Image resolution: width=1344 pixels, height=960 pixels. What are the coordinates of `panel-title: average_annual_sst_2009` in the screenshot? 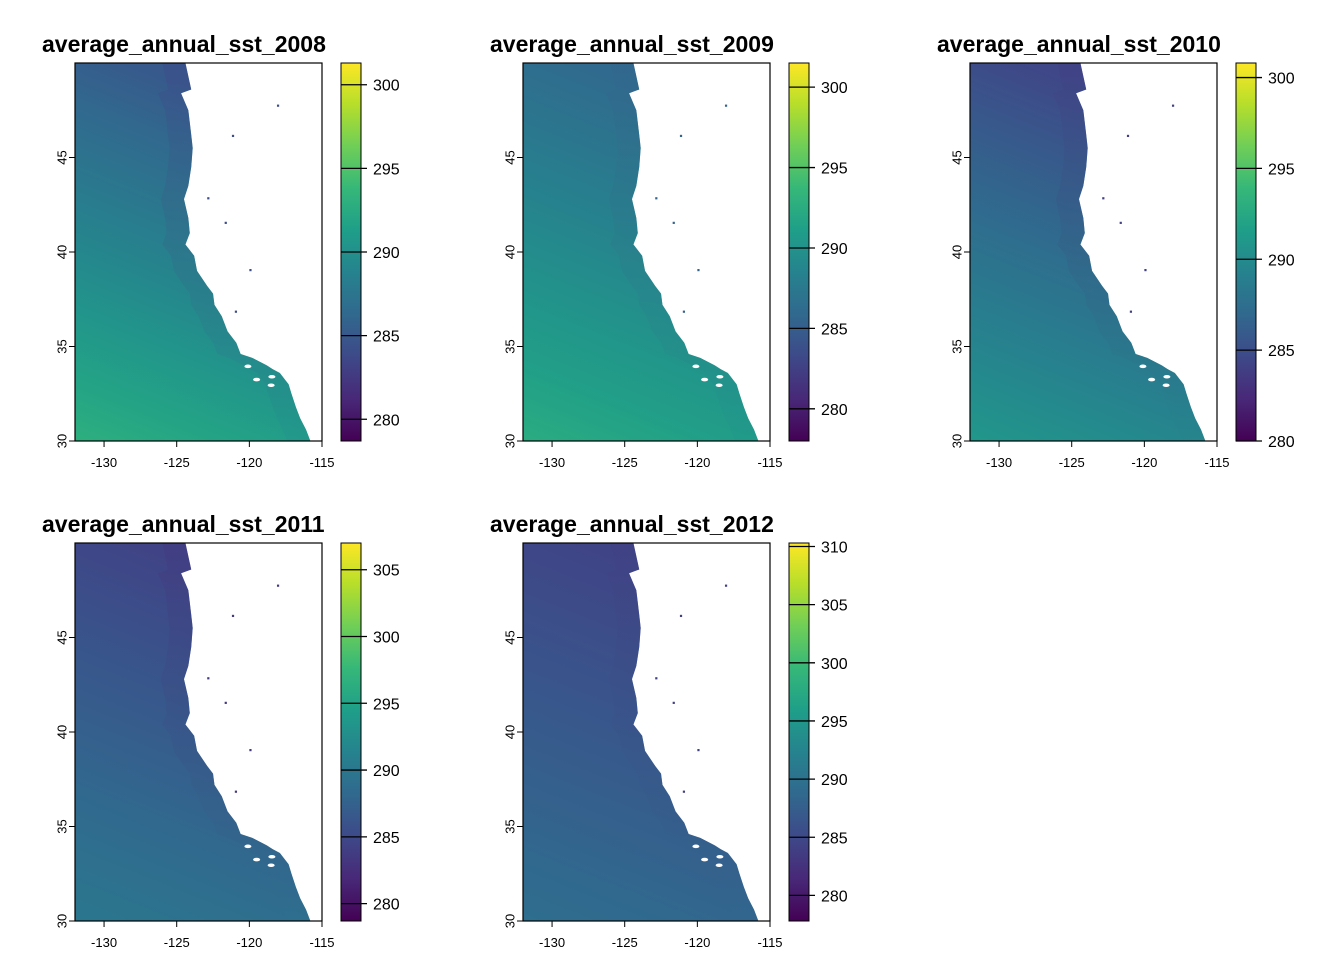 It's located at (632, 44).